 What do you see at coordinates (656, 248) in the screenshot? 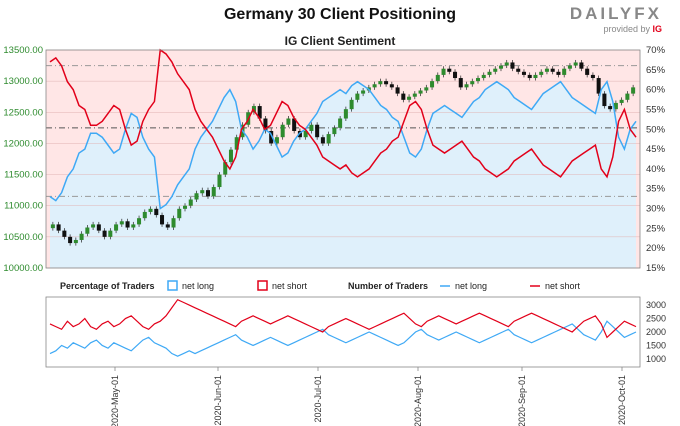
I see `right-tick-label: 20%` at bounding box center [656, 248].